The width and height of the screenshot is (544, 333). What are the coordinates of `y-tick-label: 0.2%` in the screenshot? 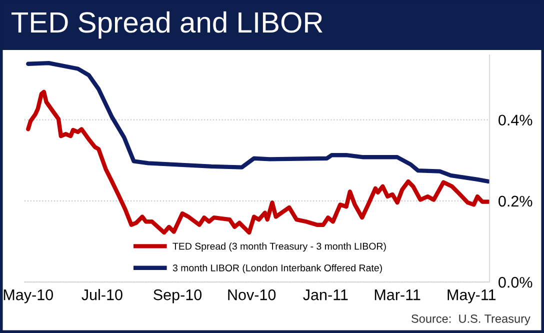 It's located at (515, 201).